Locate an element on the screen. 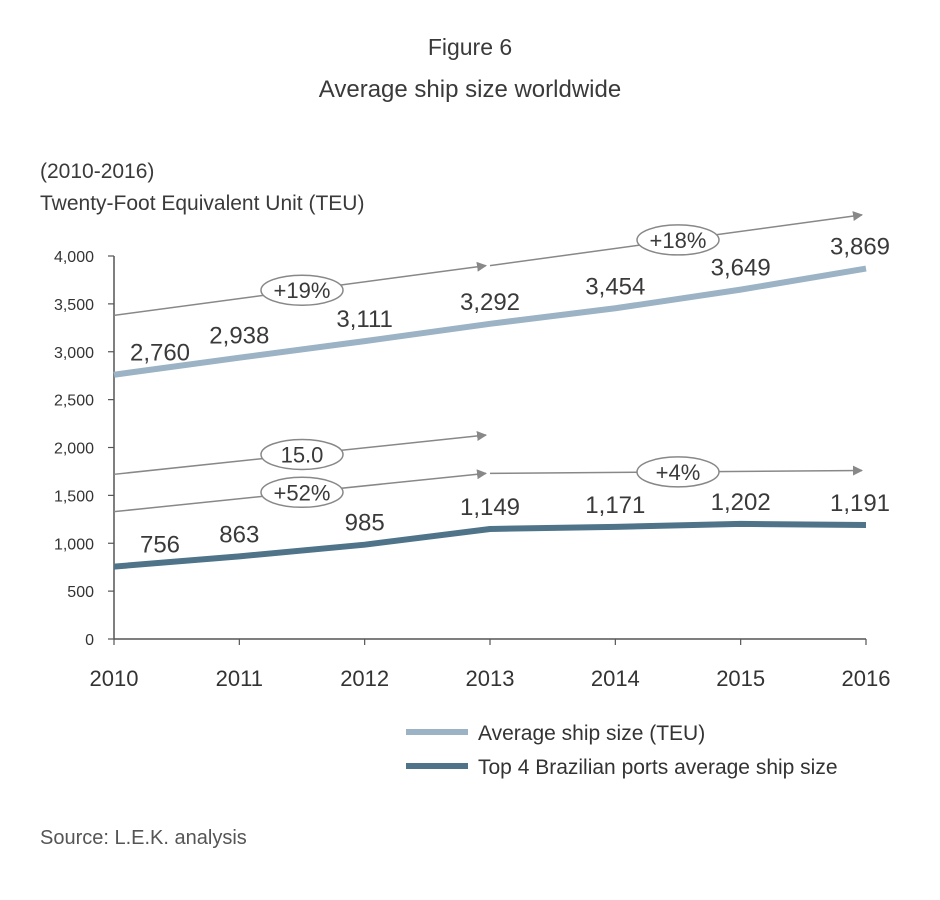  y-axis-unit-label: Twenty-Foot Equivalent Unit (TEU) is located at coordinates (202, 203).